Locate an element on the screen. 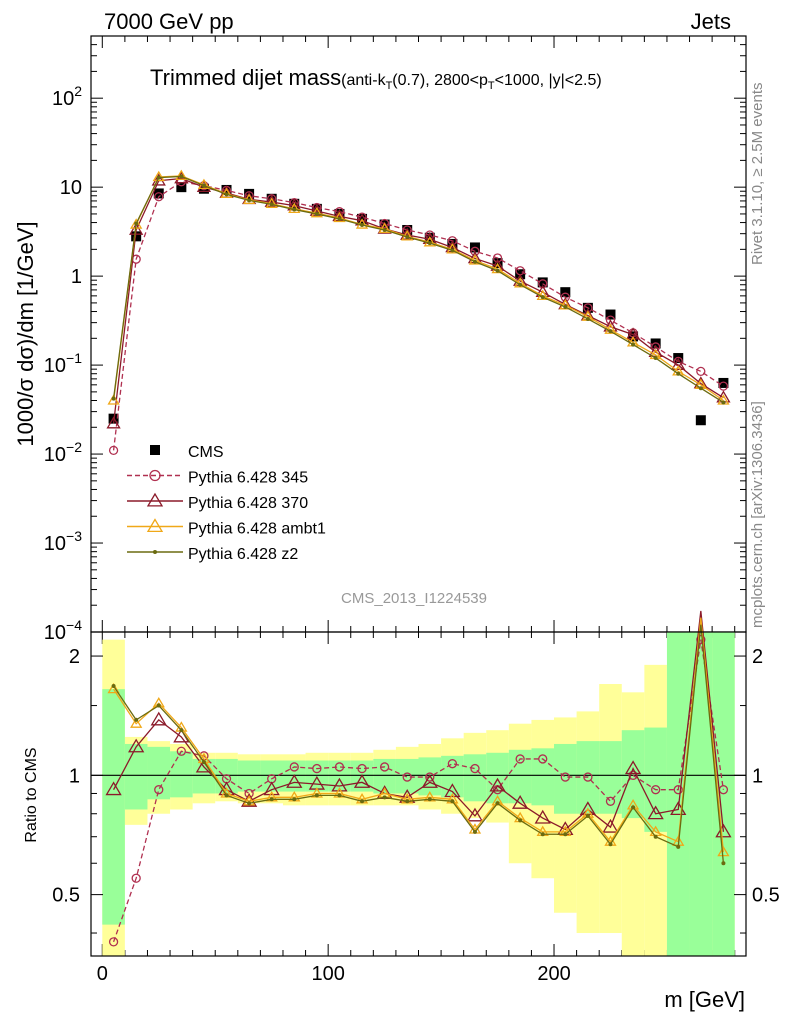 This screenshot has width=786, height=1024. ratio-y-tick-label-right: 0.5 is located at coordinates (766, 896).